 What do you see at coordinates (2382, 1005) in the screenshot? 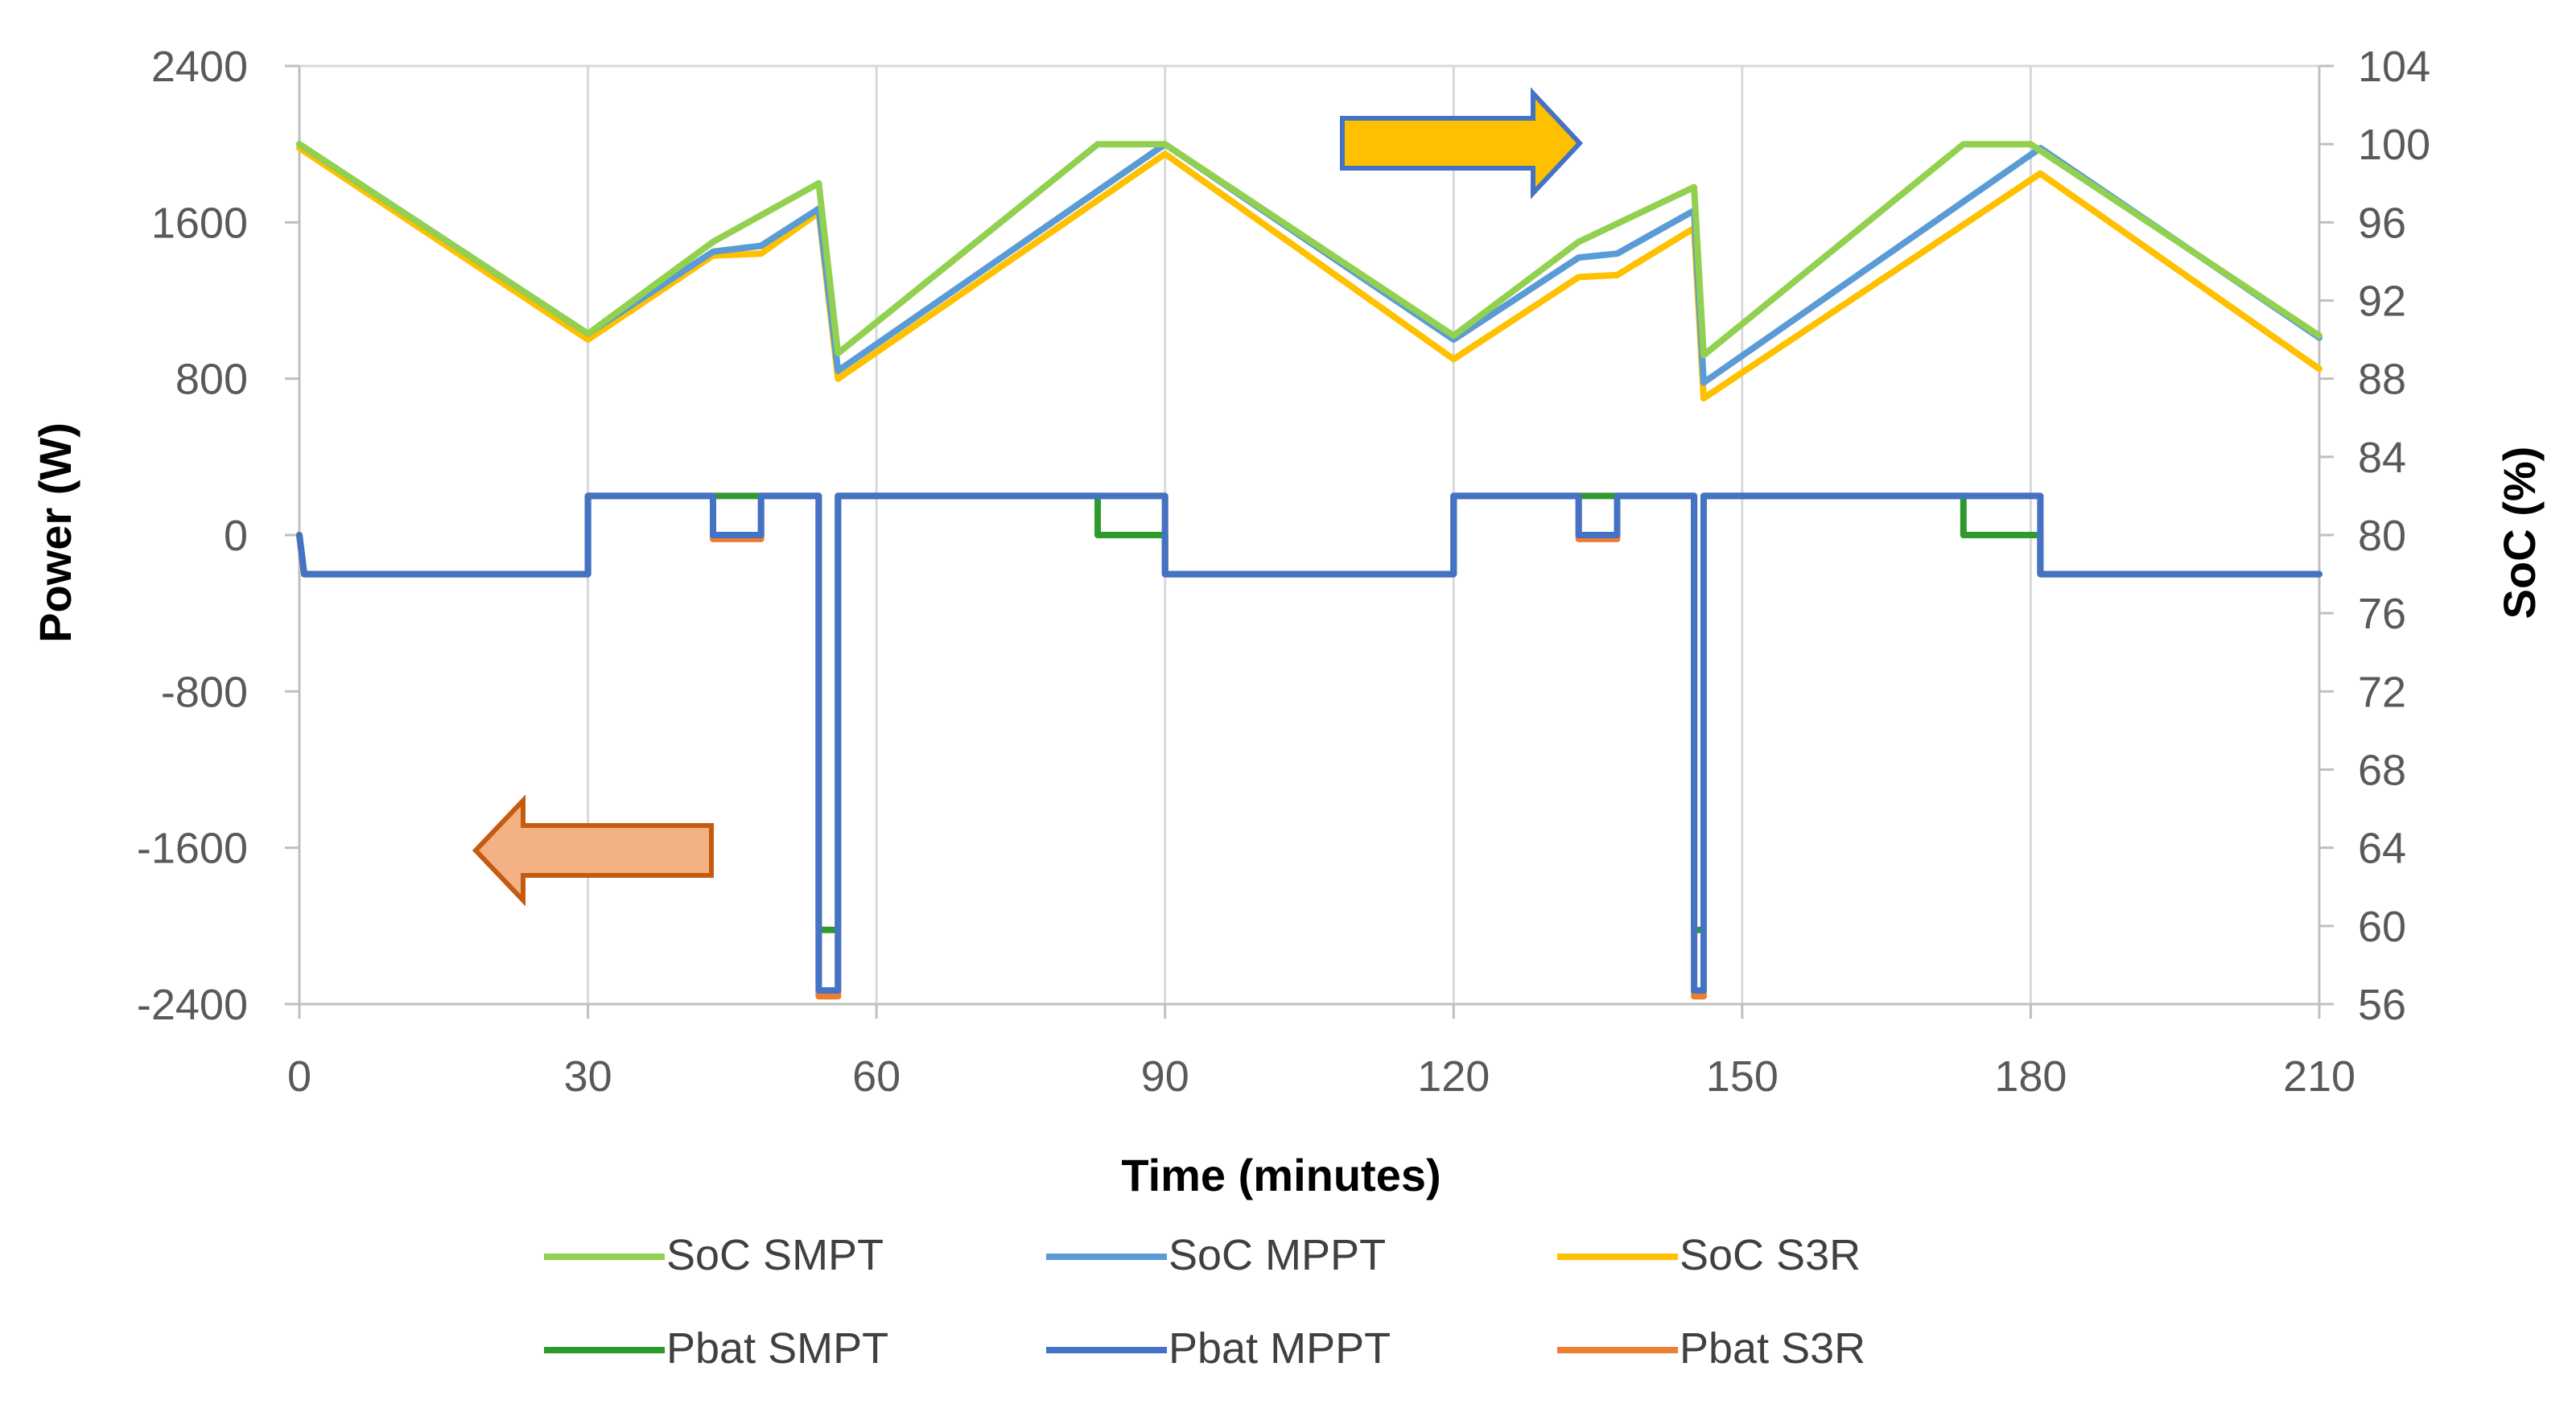
I see `y-right-tick-label: 56` at bounding box center [2382, 1005].